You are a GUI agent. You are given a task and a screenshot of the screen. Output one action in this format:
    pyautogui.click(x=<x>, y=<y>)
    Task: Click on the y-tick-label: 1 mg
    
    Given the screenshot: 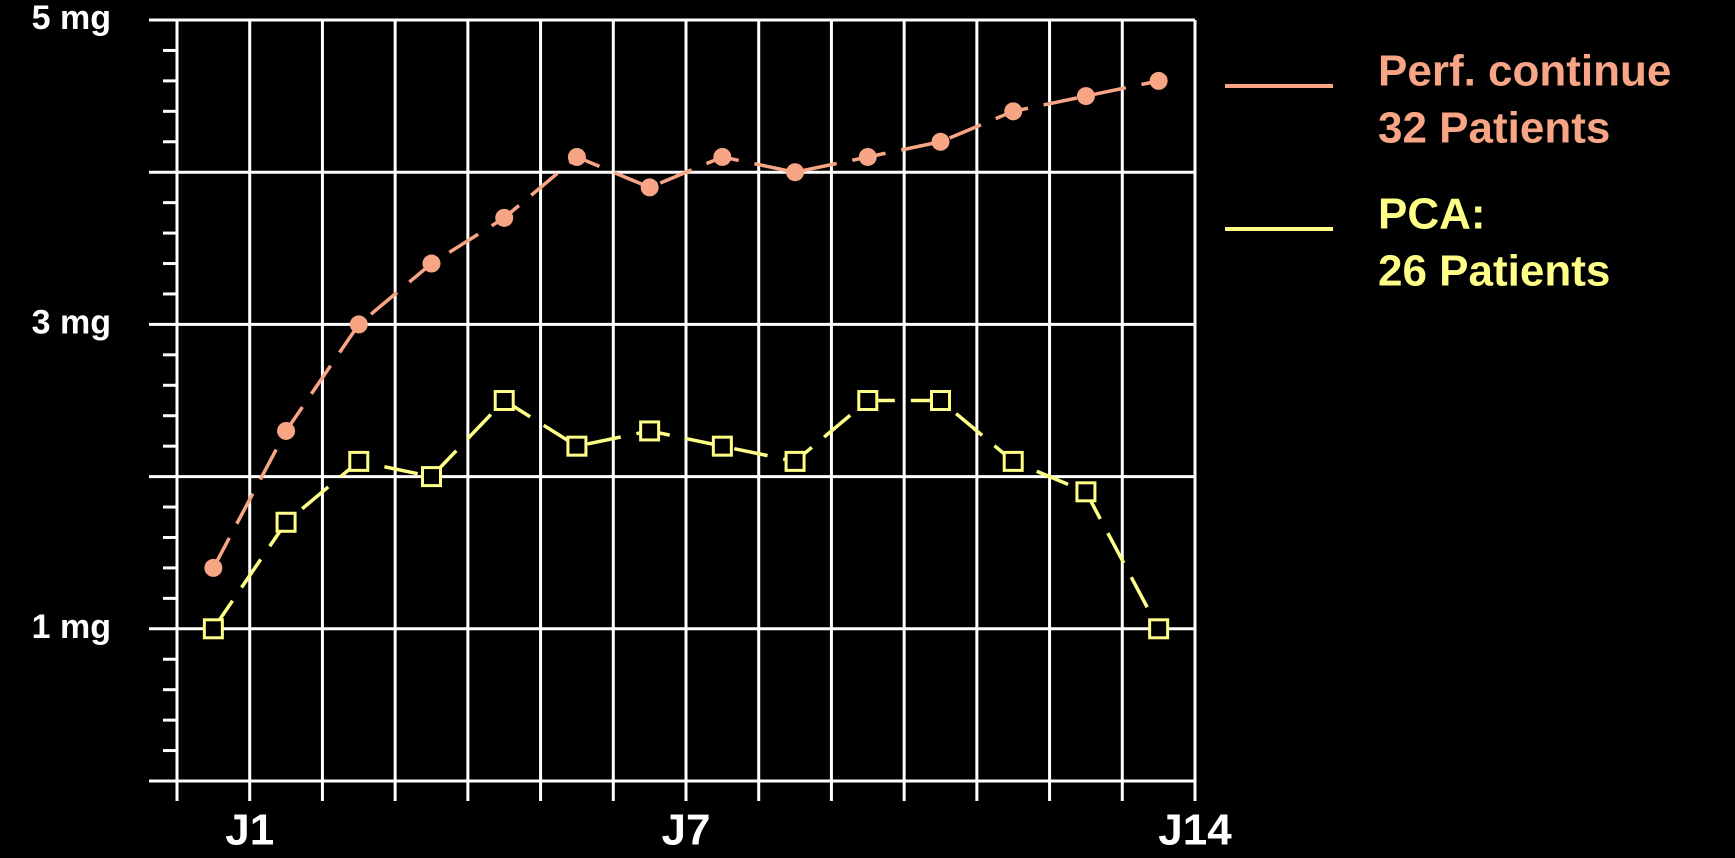 What is the action you would take?
    pyautogui.click(x=71, y=627)
    